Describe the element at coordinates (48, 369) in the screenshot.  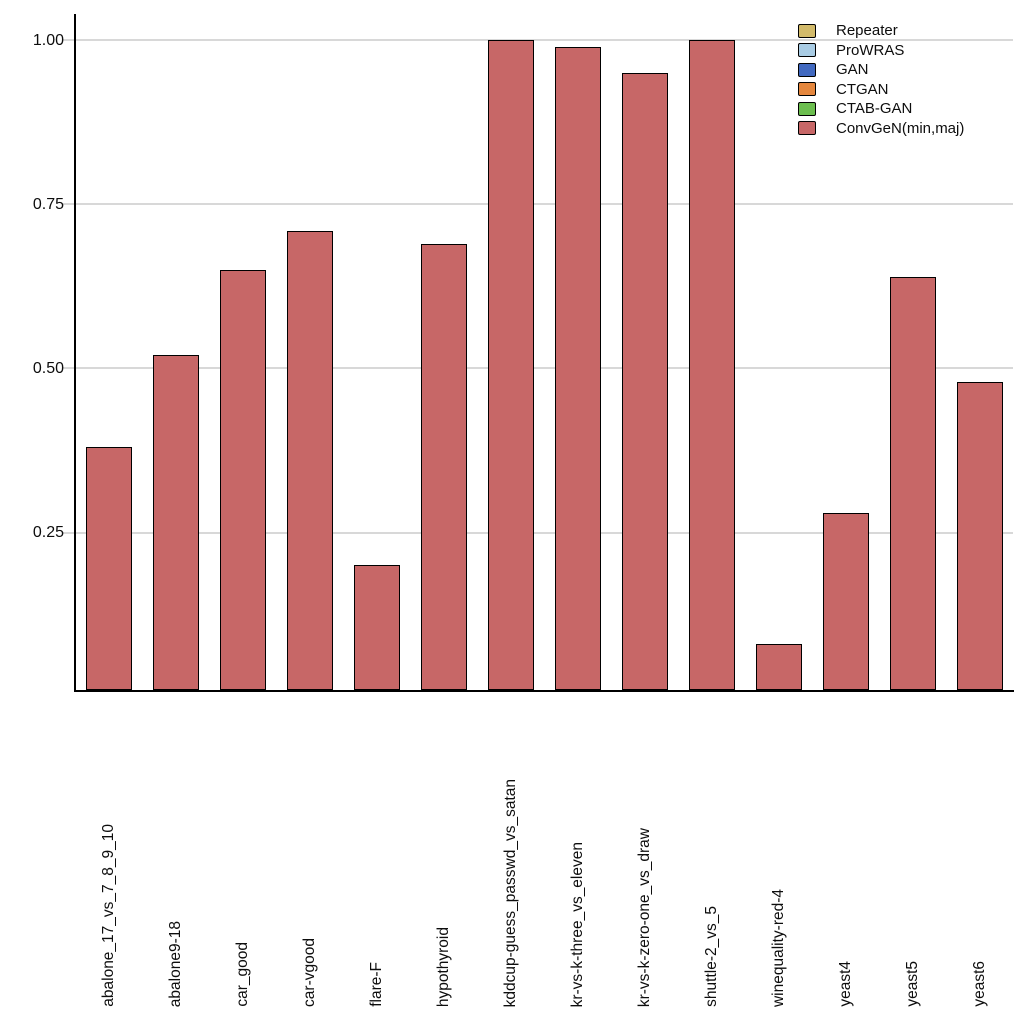
I see `y-tick-label: 0.50` at that location.